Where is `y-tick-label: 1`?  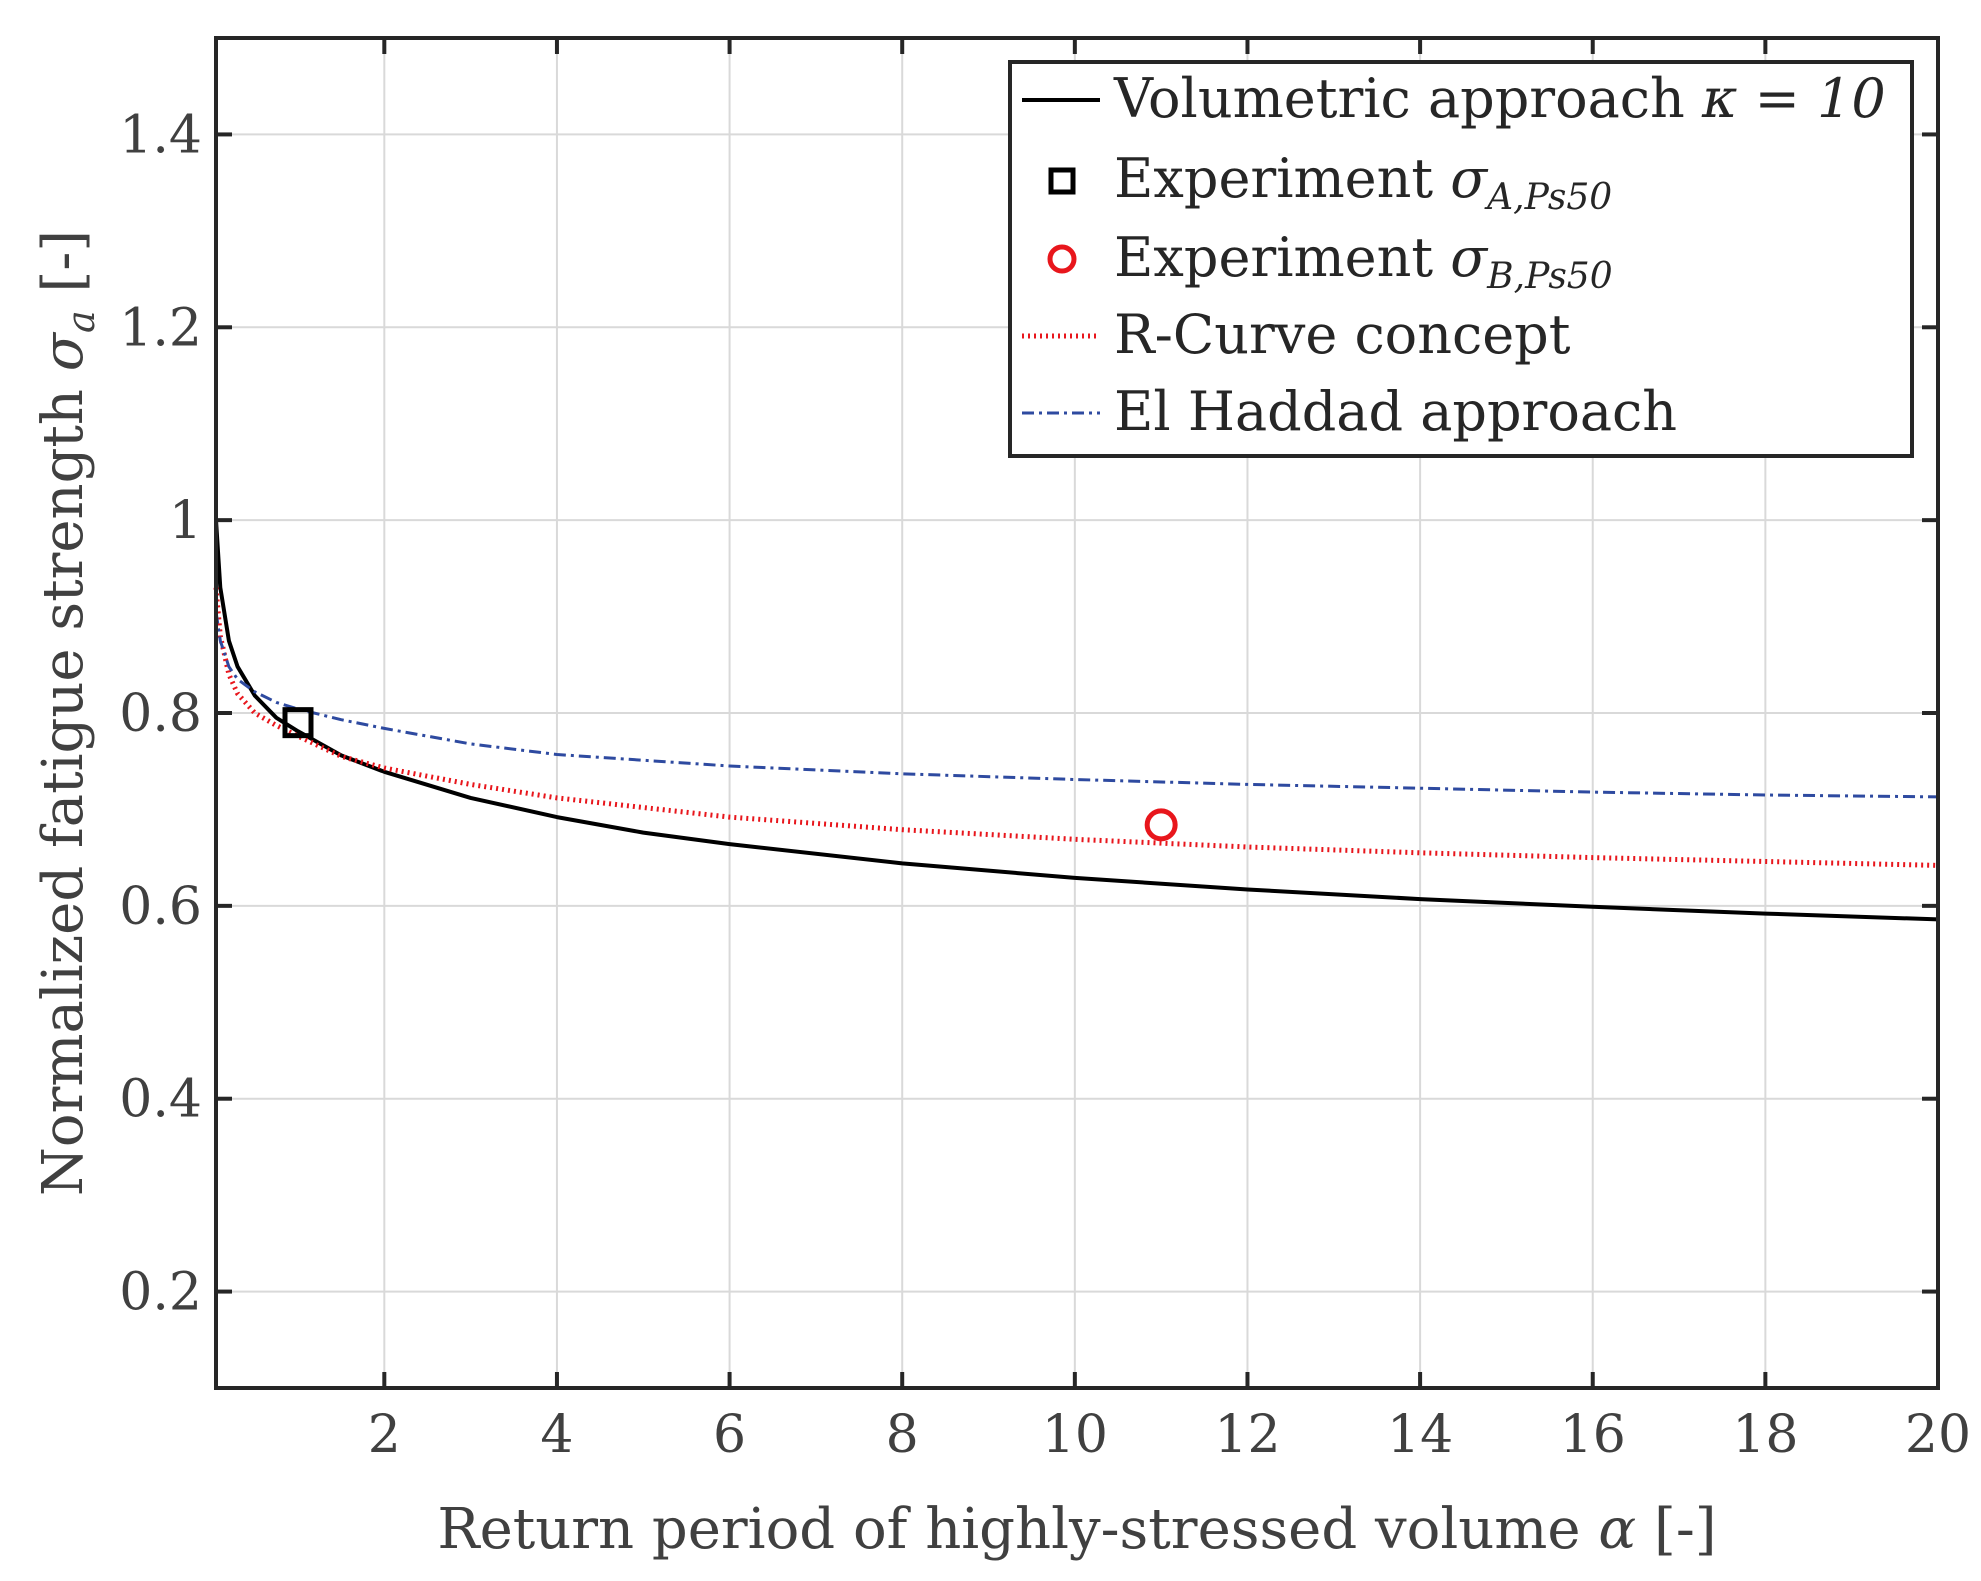 y-tick-label: 1 is located at coordinates (185, 521).